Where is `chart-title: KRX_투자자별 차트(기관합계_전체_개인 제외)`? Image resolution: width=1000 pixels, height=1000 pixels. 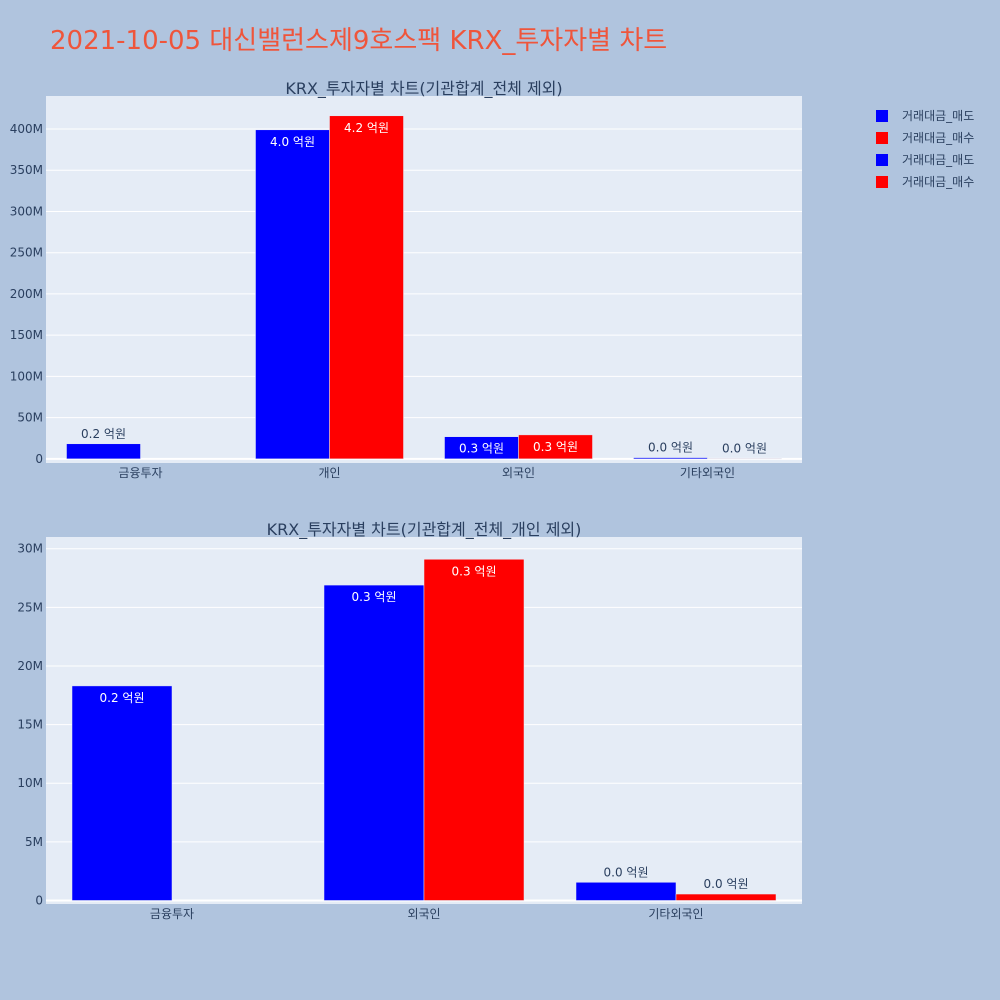 chart-title: KRX_투자자별 차트(기관합계_전체_개인 제외) is located at coordinates (424, 530).